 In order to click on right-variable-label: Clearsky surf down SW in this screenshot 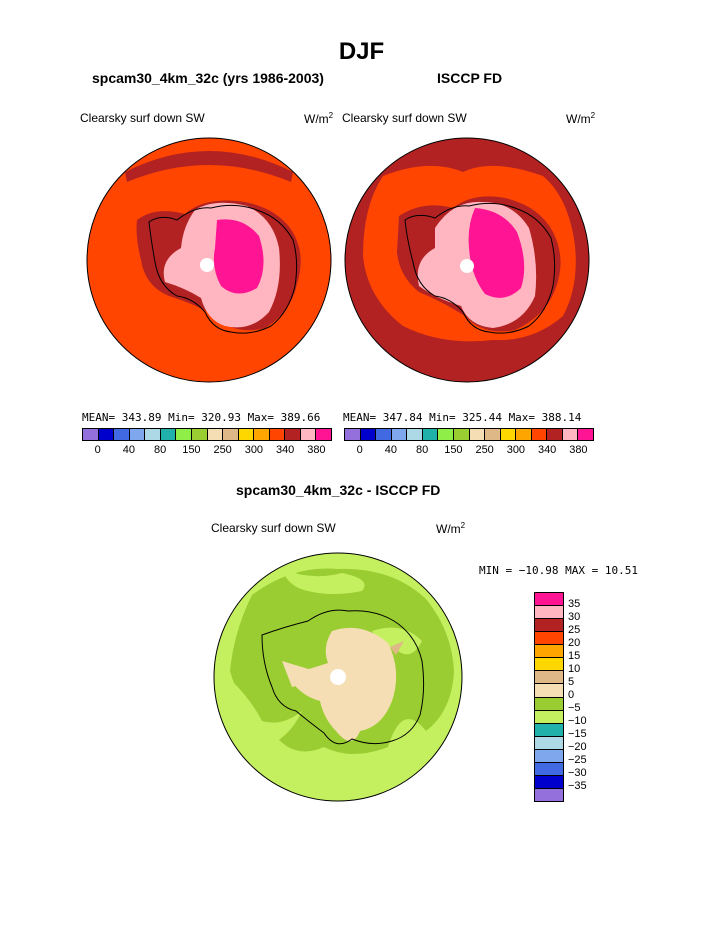, I will do `click(404, 118)`.